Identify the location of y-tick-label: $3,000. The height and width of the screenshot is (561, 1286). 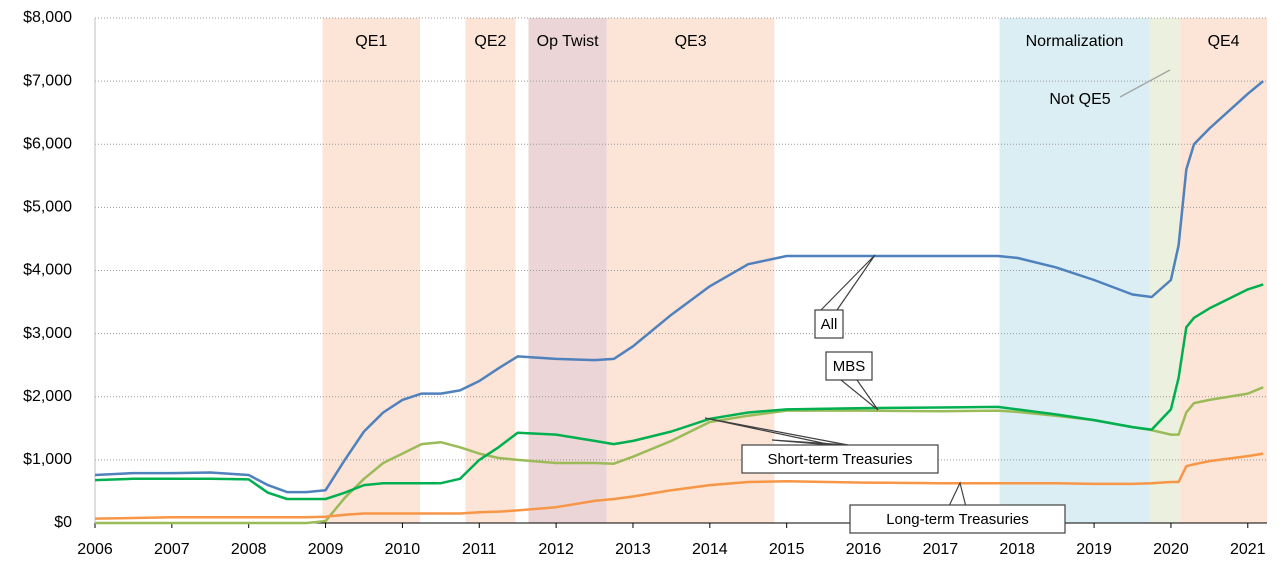
(47, 333).